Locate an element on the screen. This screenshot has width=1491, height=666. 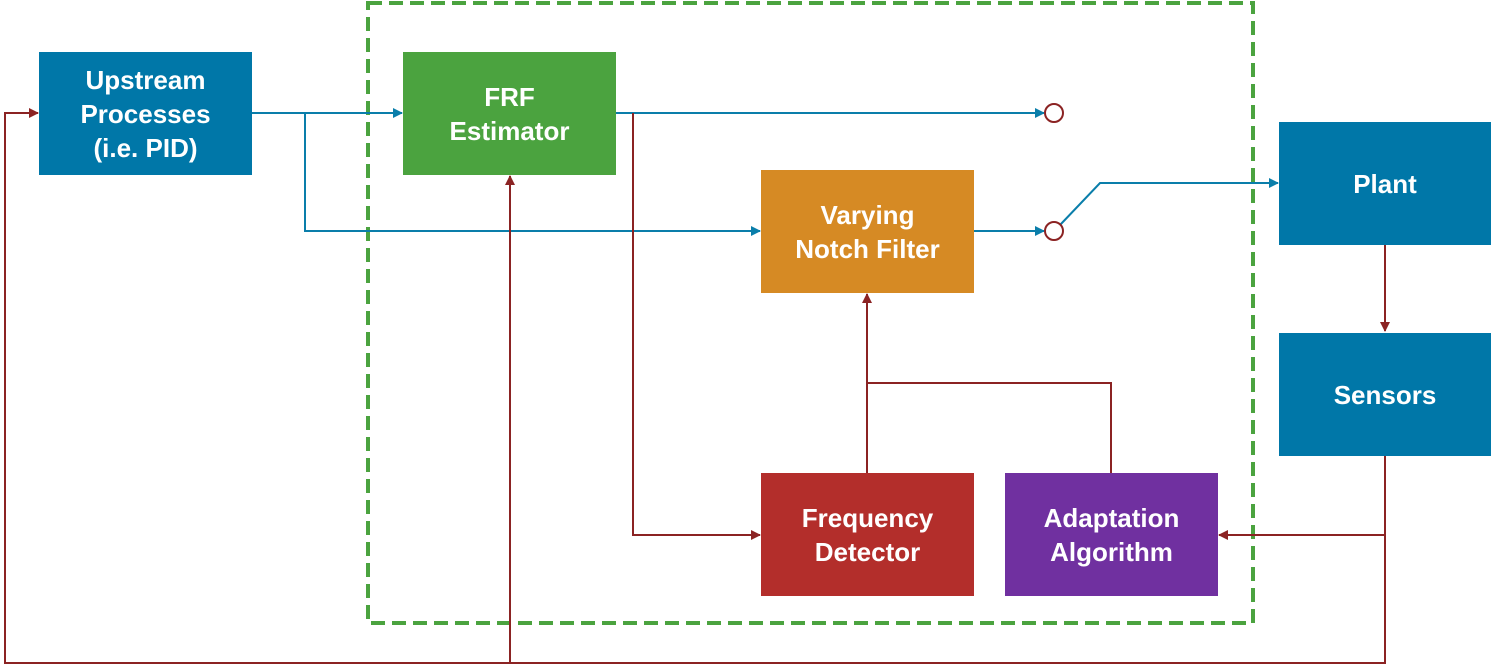
upstream-to-notch-arrow is located at coordinates (532, 174).